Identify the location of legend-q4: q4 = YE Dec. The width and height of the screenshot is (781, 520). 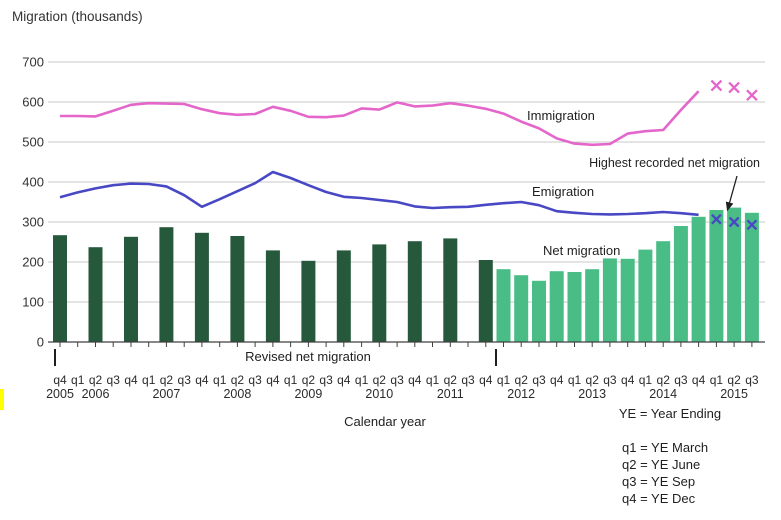
(659, 498).